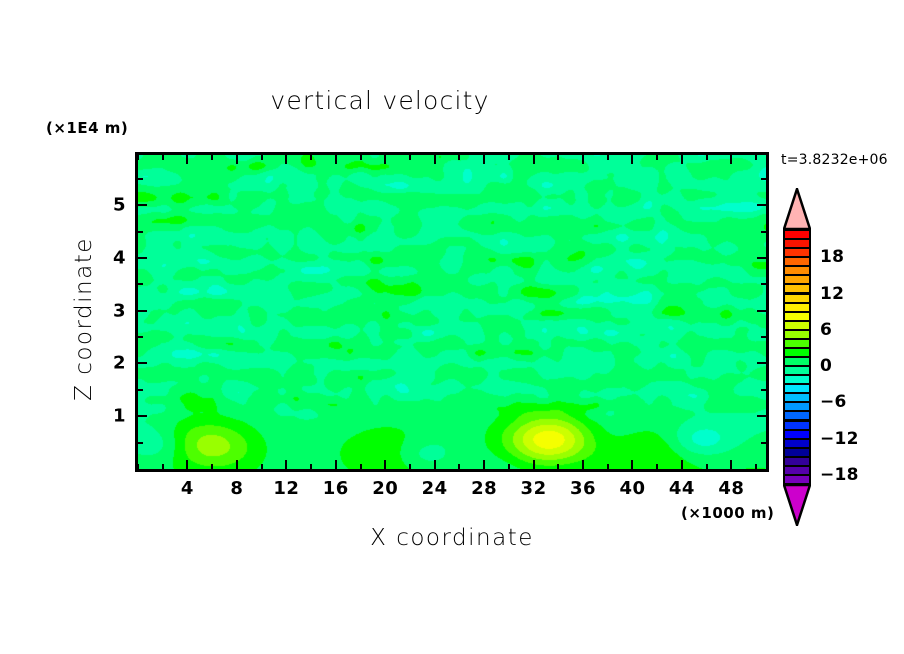 Image resolution: width=904 pixels, height=654 pixels. What do you see at coordinates (452, 538) in the screenshot?
I see `x-axis-title: X coordinate` at bounding box center [452, 538].